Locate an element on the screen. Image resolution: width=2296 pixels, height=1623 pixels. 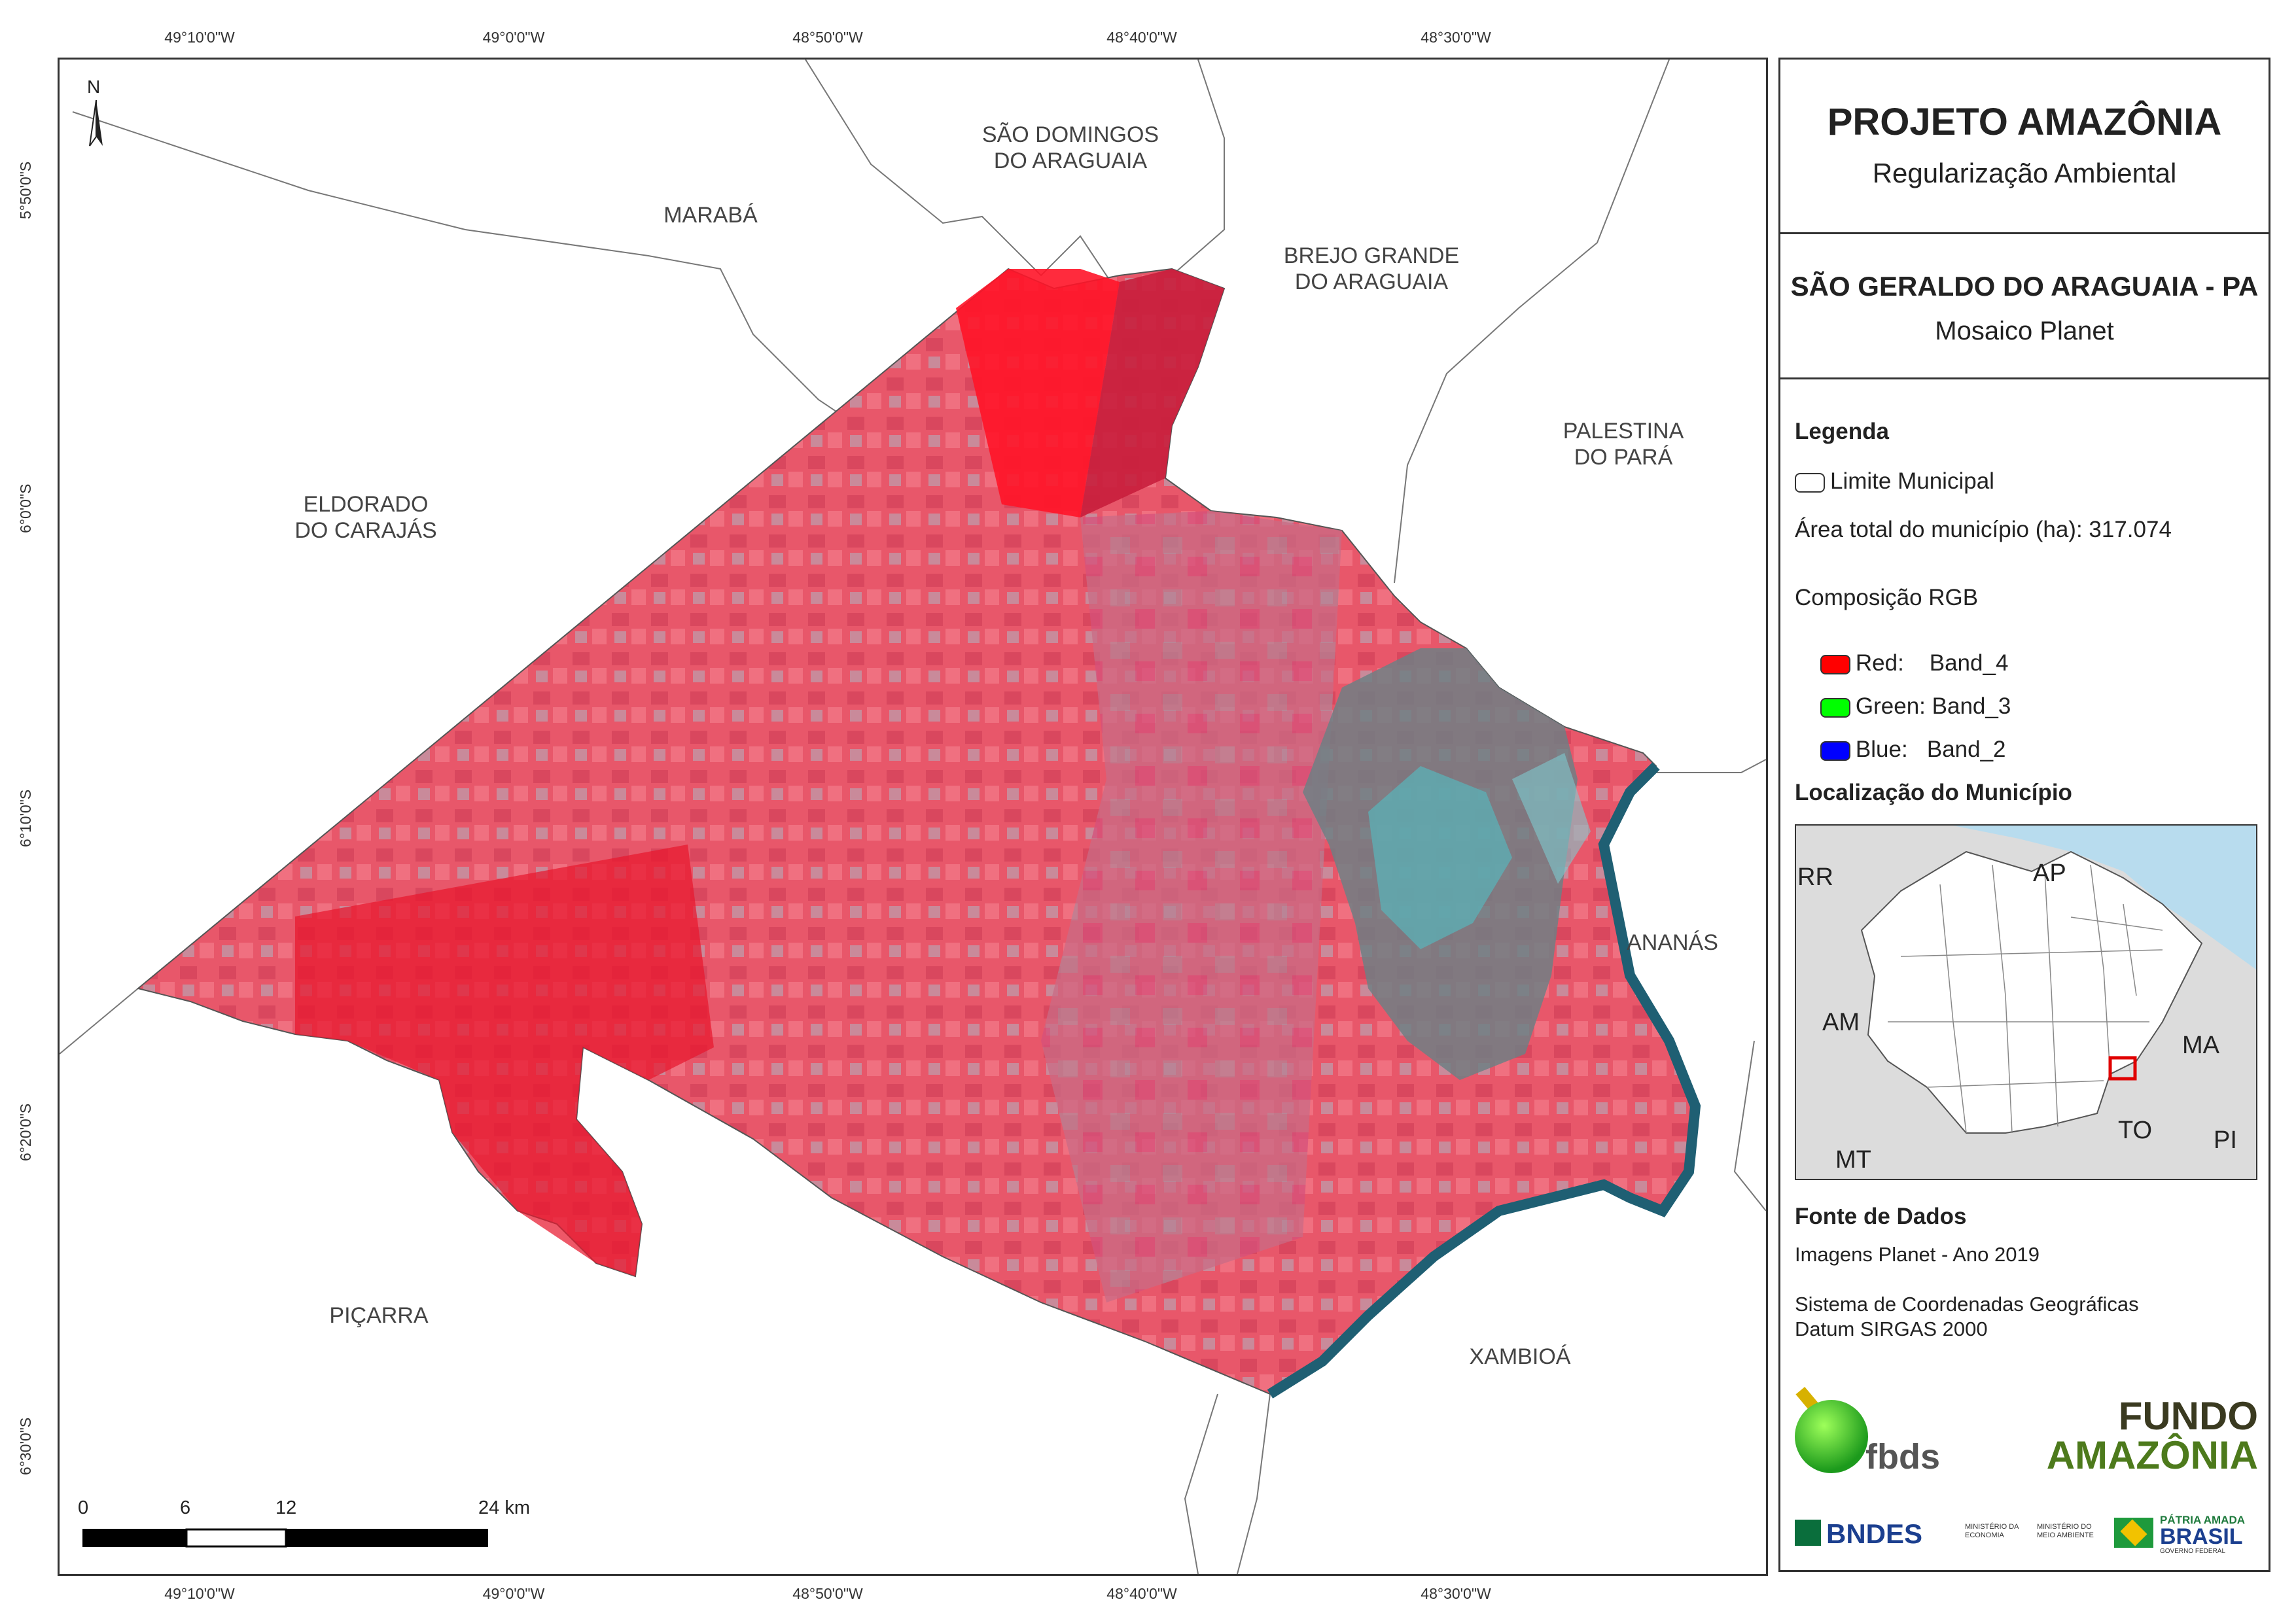
label-eldorado: ELDORADO DO CARAJÁS is located at coordinates (365, 517).